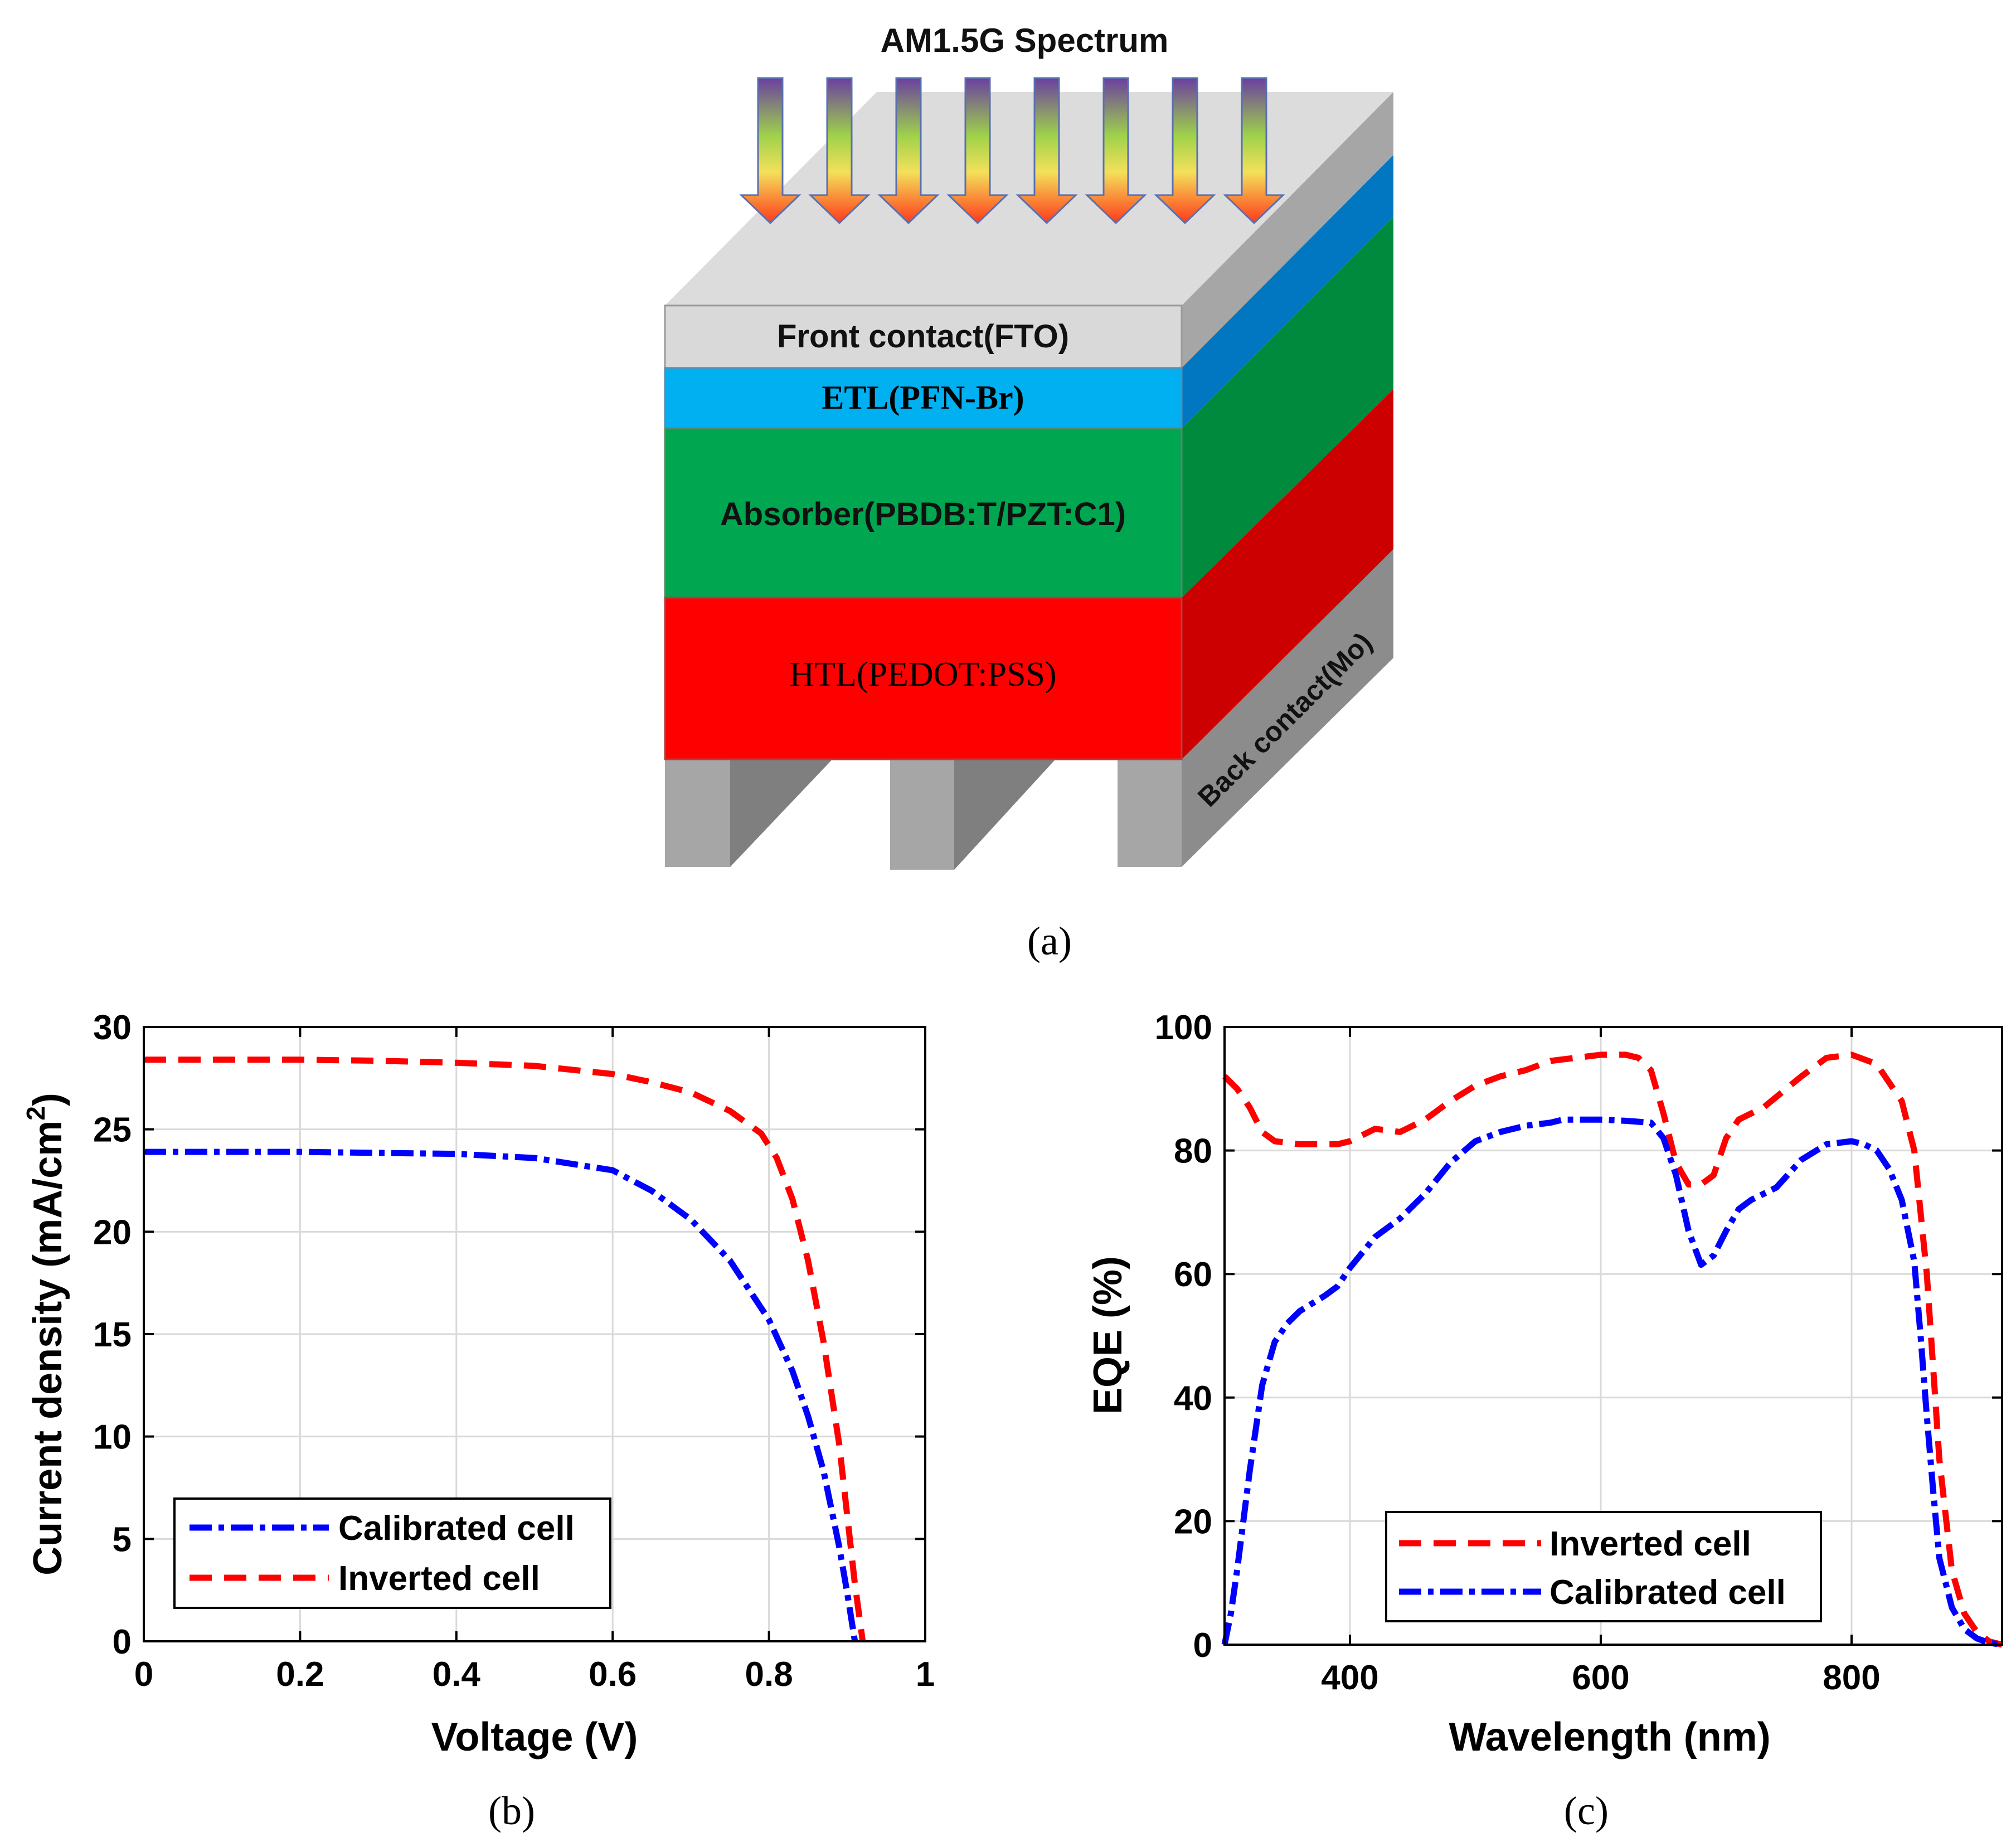 The image size is (2016, 1837). What do you see at coordinates (457, 1674) in the screenshot?
I see `x-tick-label: 0.4` at bounding box center [457, 1674].